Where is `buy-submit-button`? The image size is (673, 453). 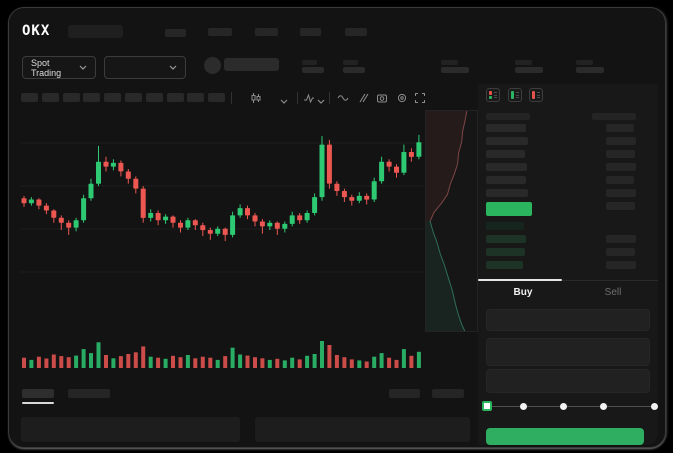
buy-submit-button is located at coordinates (565, 436).